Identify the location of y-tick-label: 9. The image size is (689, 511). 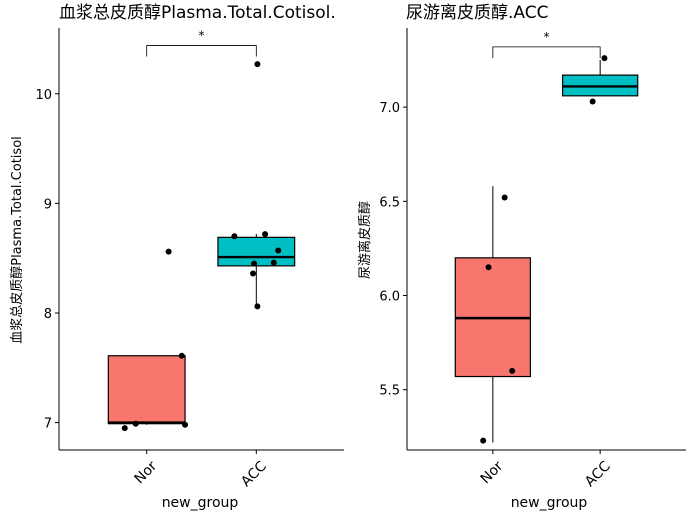
(48, 204).